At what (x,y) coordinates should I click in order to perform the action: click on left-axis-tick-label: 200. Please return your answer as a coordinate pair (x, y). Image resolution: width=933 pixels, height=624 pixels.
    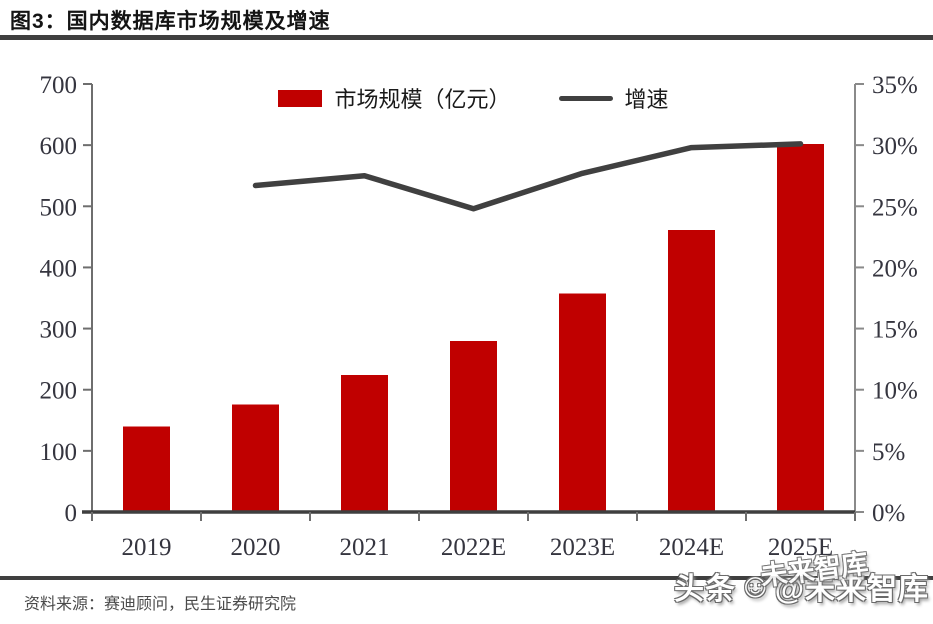
    Looking at the image, I should click on (59, 391).